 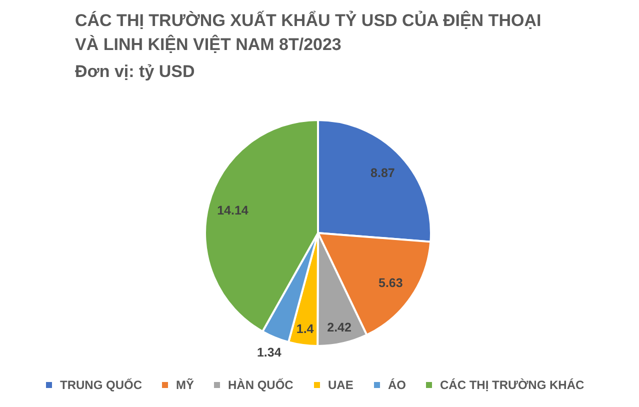 What do you see at coordinates (341, 385) in the screenshot?
I see `legend-label: UAE` at bounding box center [341, 385].